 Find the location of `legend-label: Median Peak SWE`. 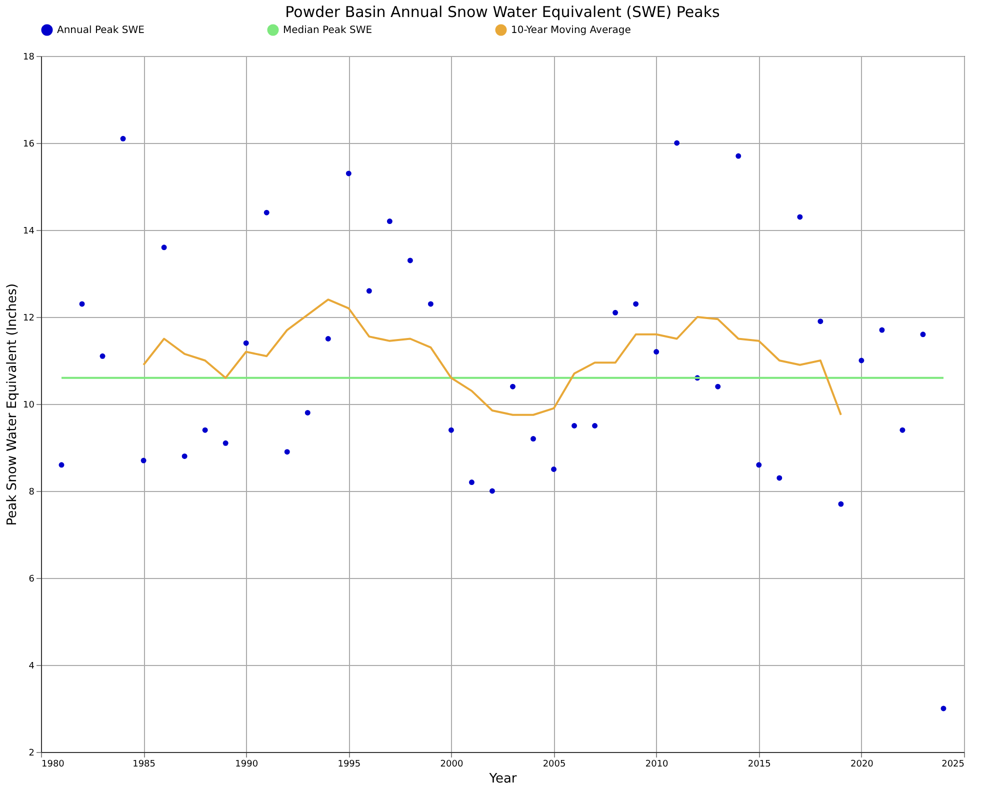

legend-label: Median Peak SWE is located at coordinates (327, 30).